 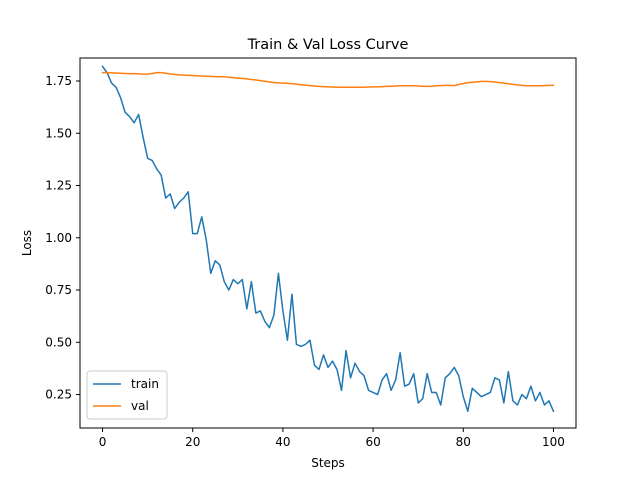 What do you see at coordinates (328, 463) in the screenshot?
I see `x-axis-label: Steps` at bounding box center [328, 463].